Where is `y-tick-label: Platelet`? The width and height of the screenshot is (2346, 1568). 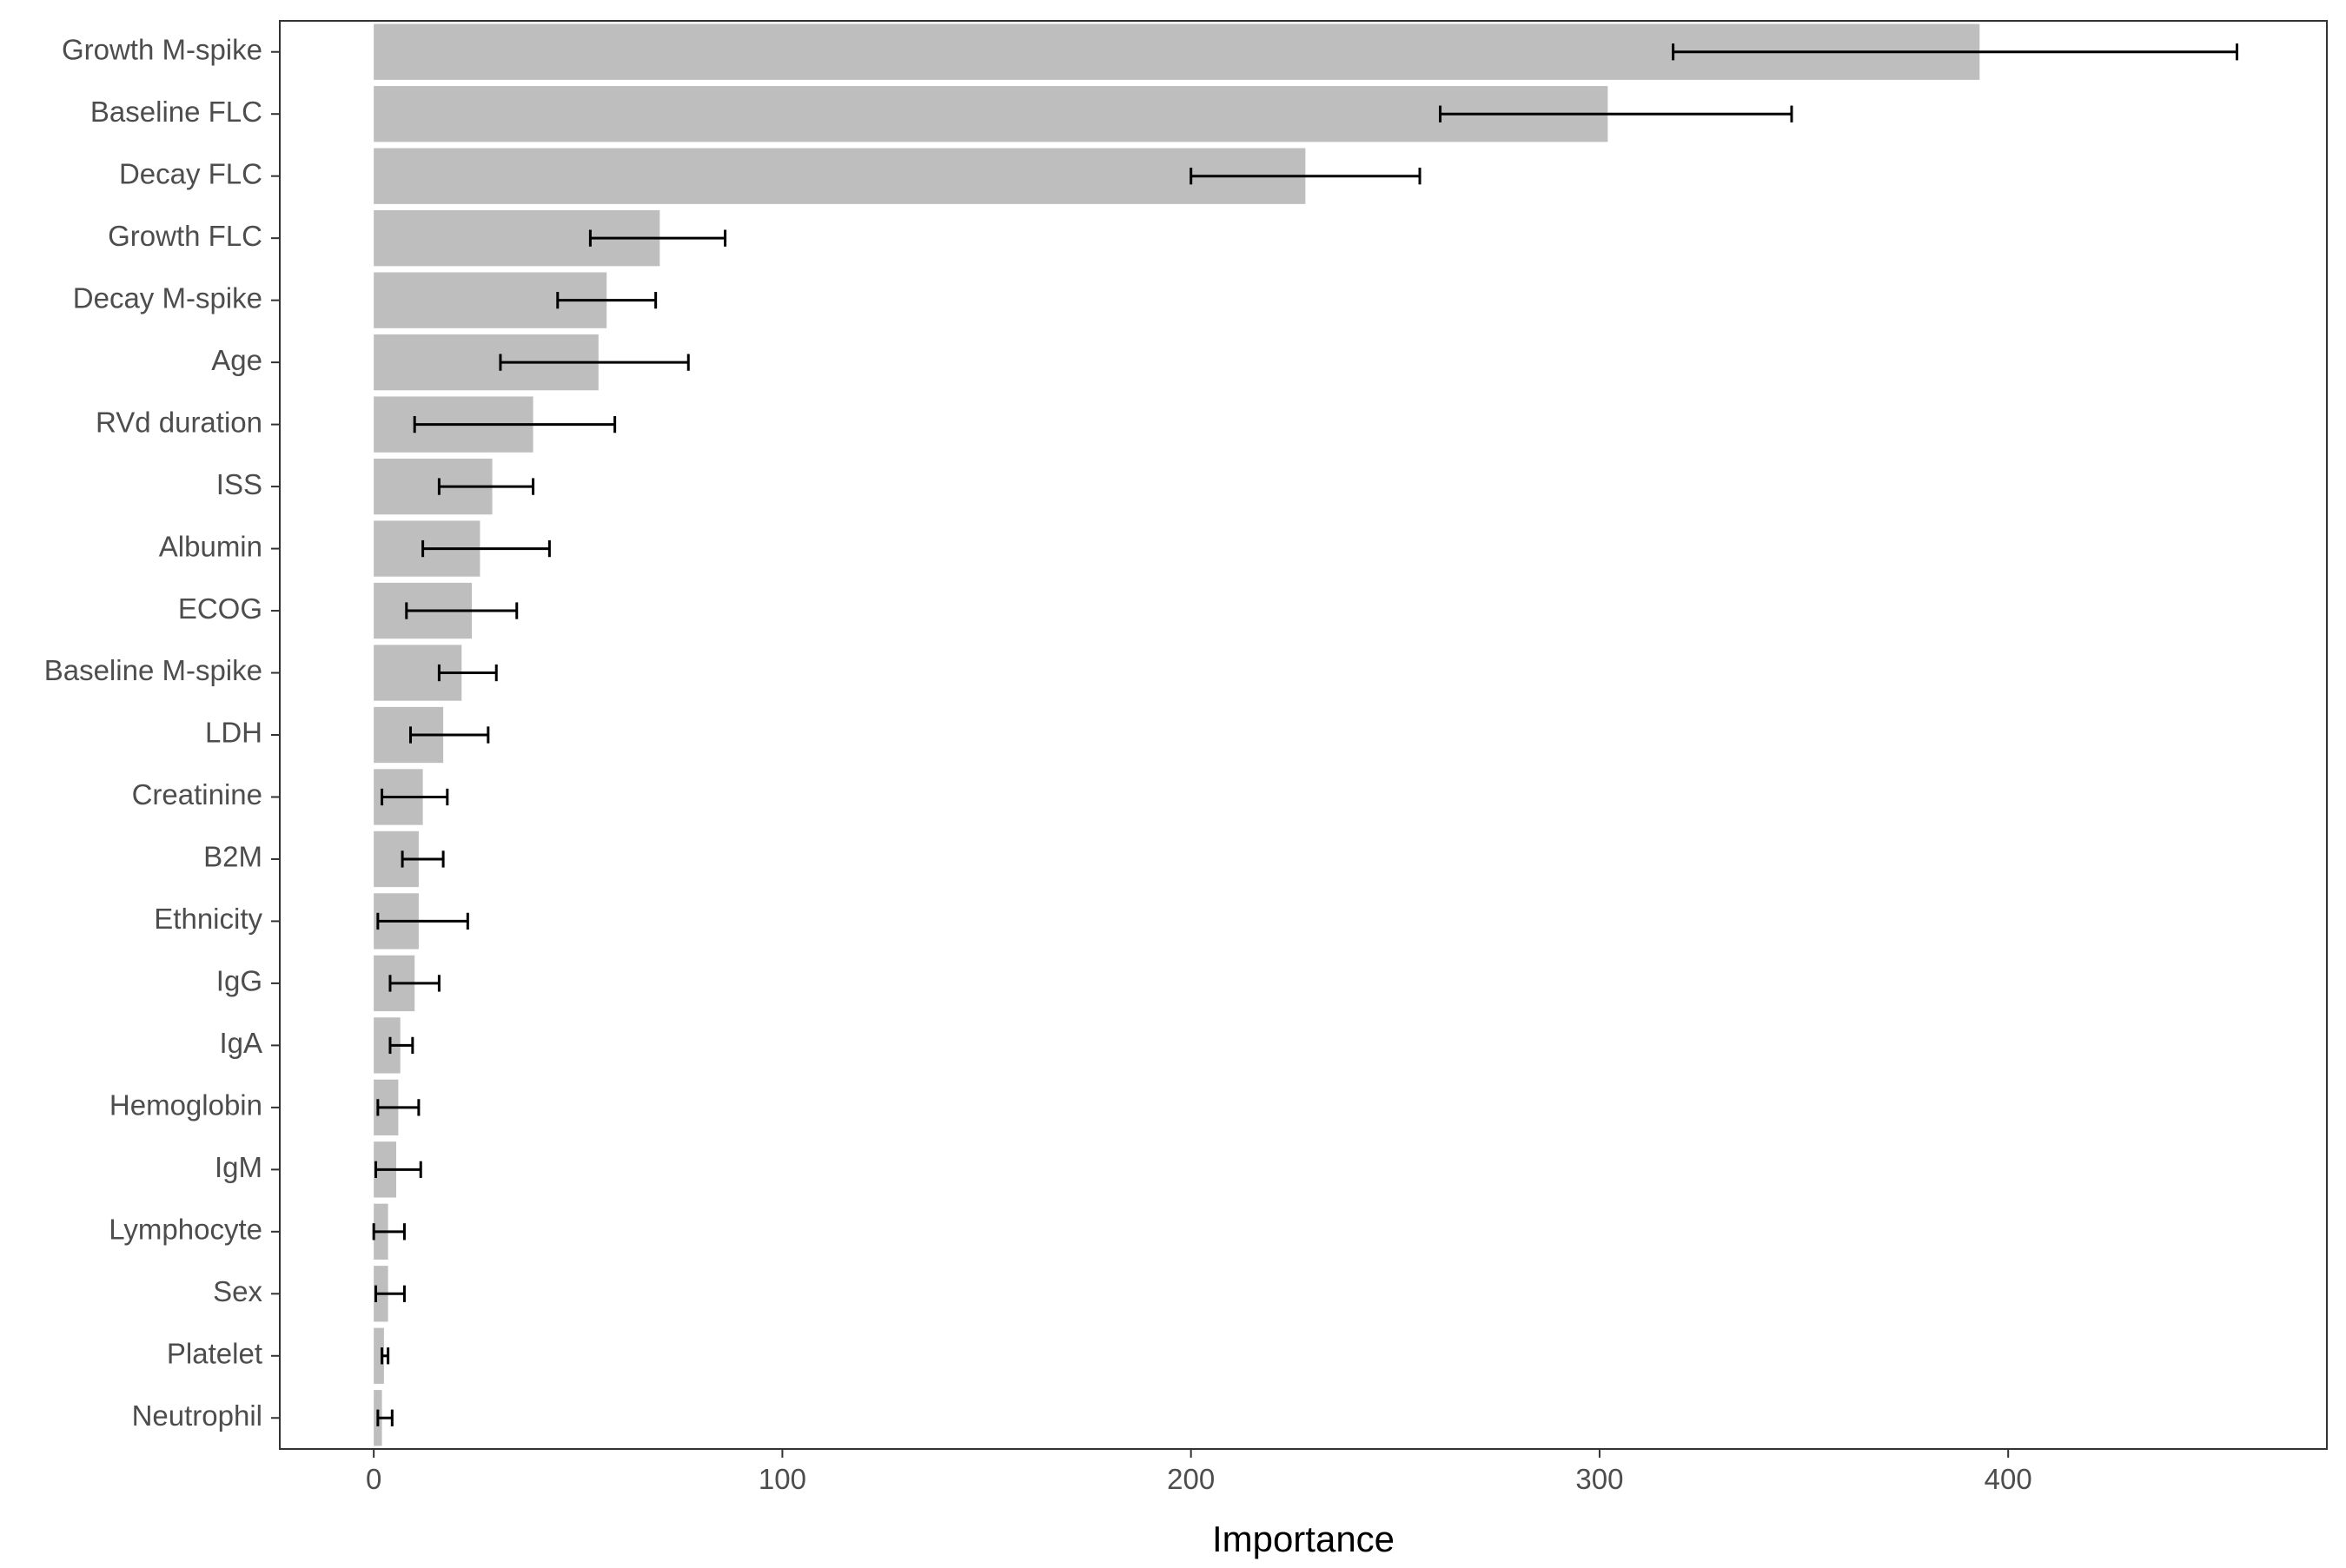
y-tick-label: Platelet is located at coordinates (215, 1354).